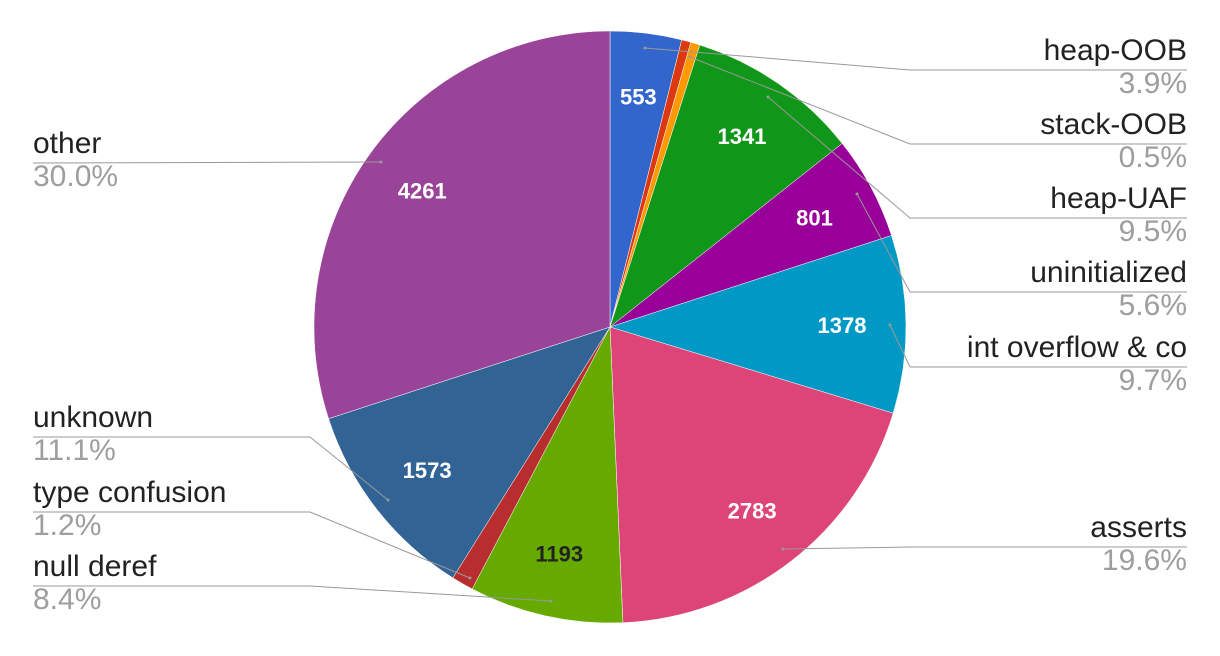  Describe the element at coordinates (67, 525) in the screenshot. I see `slice-percent-label: 1.2%` at that location.